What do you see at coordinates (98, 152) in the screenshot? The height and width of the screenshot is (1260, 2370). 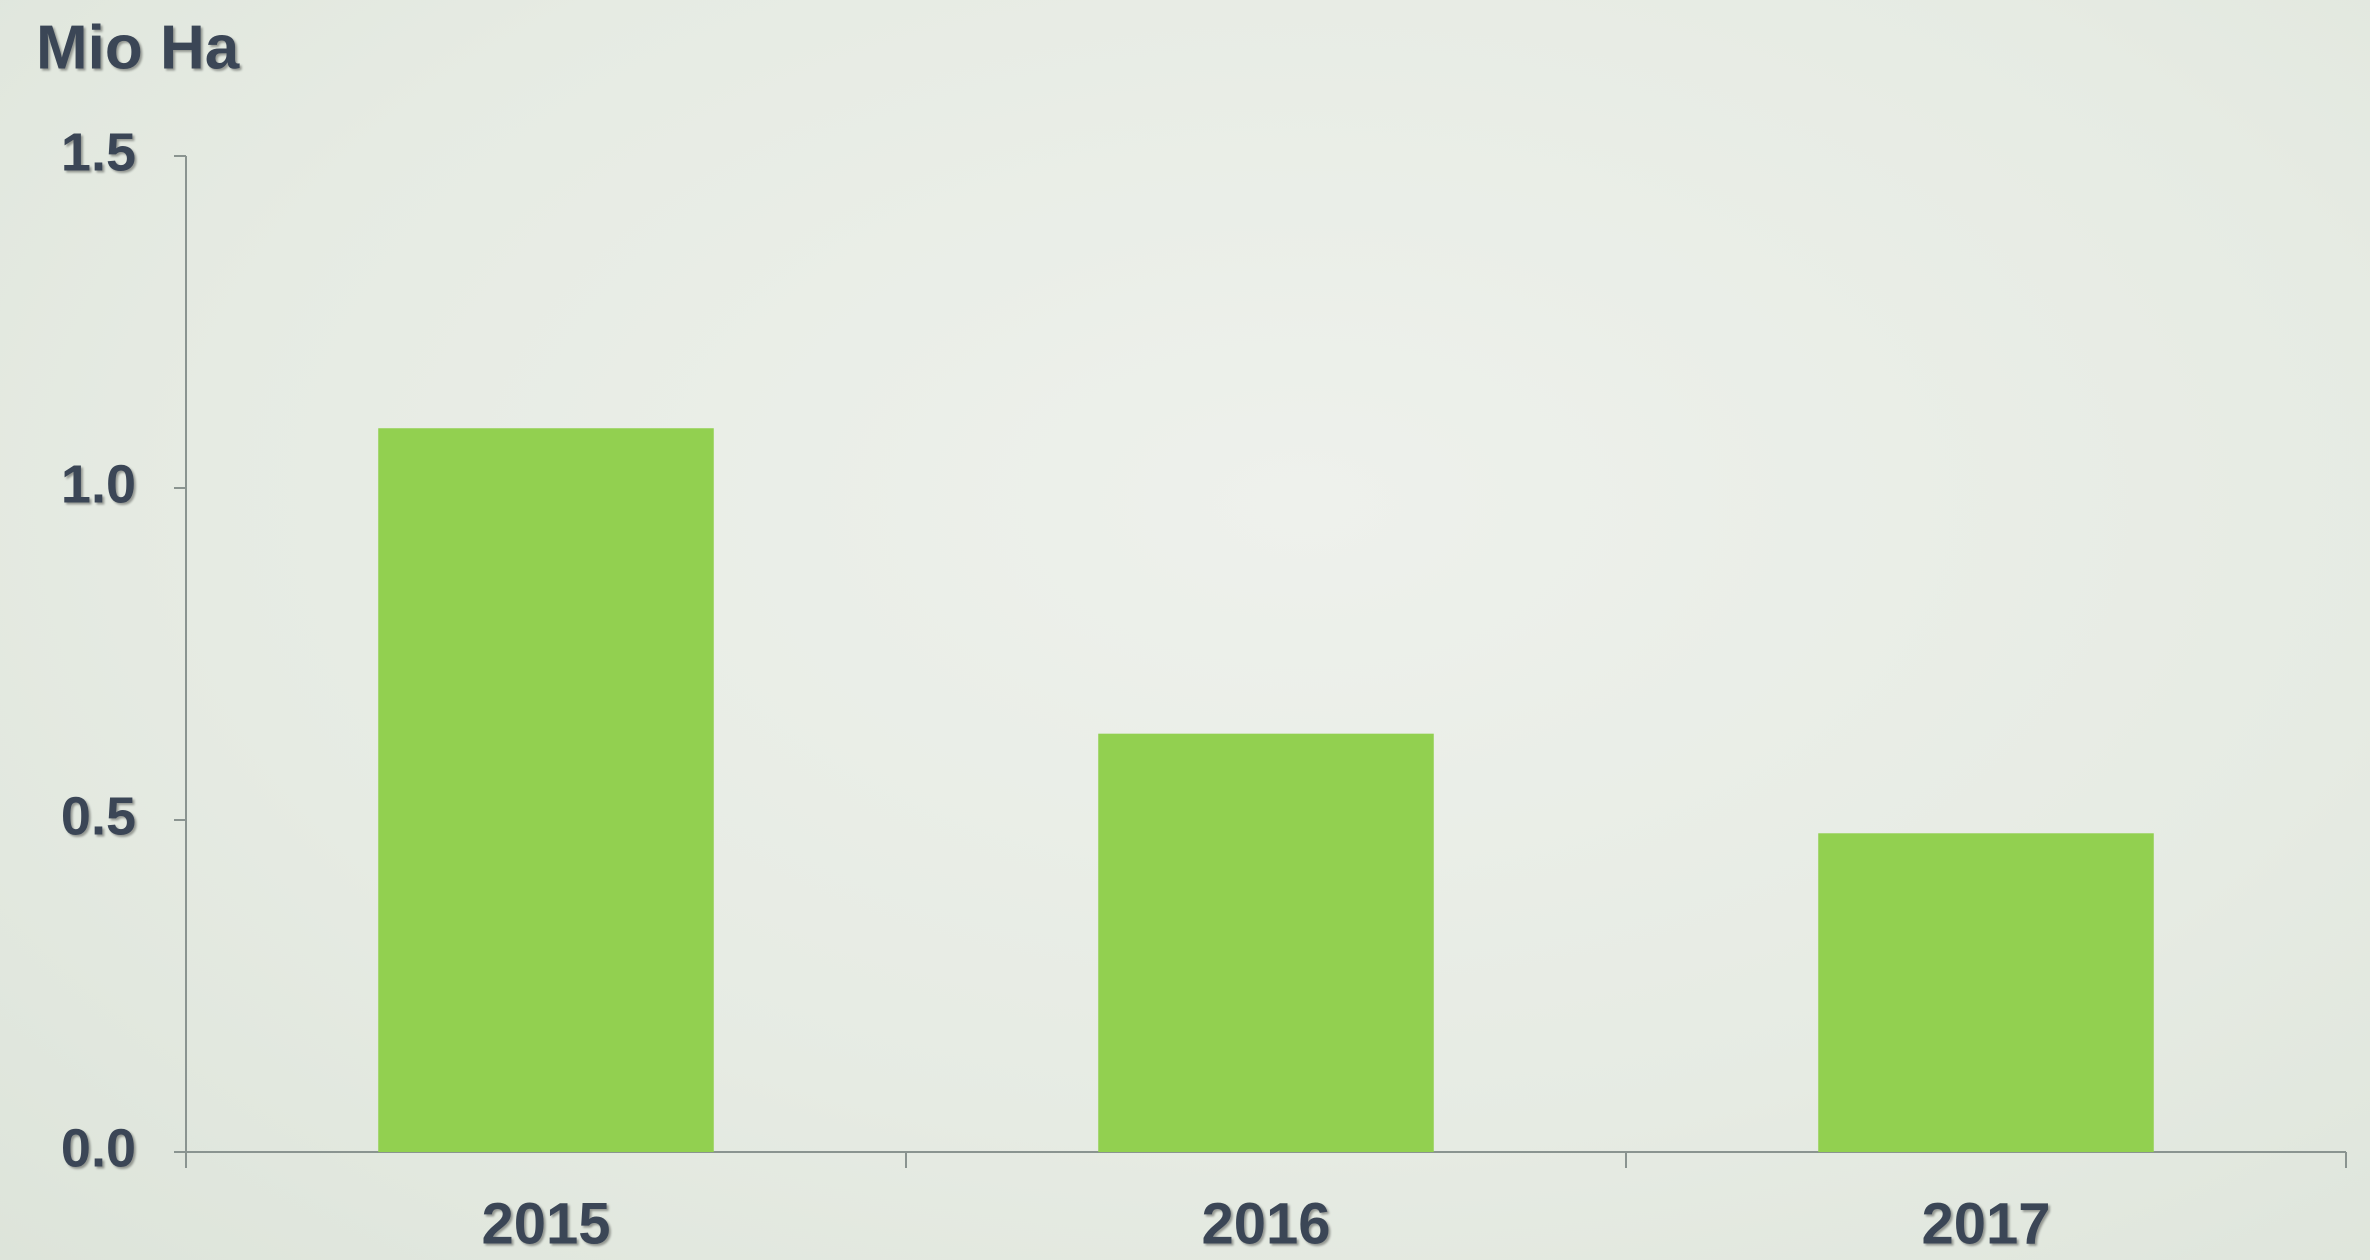 I see `y-tick-label: 1.5` at bounding box center [98, 152].